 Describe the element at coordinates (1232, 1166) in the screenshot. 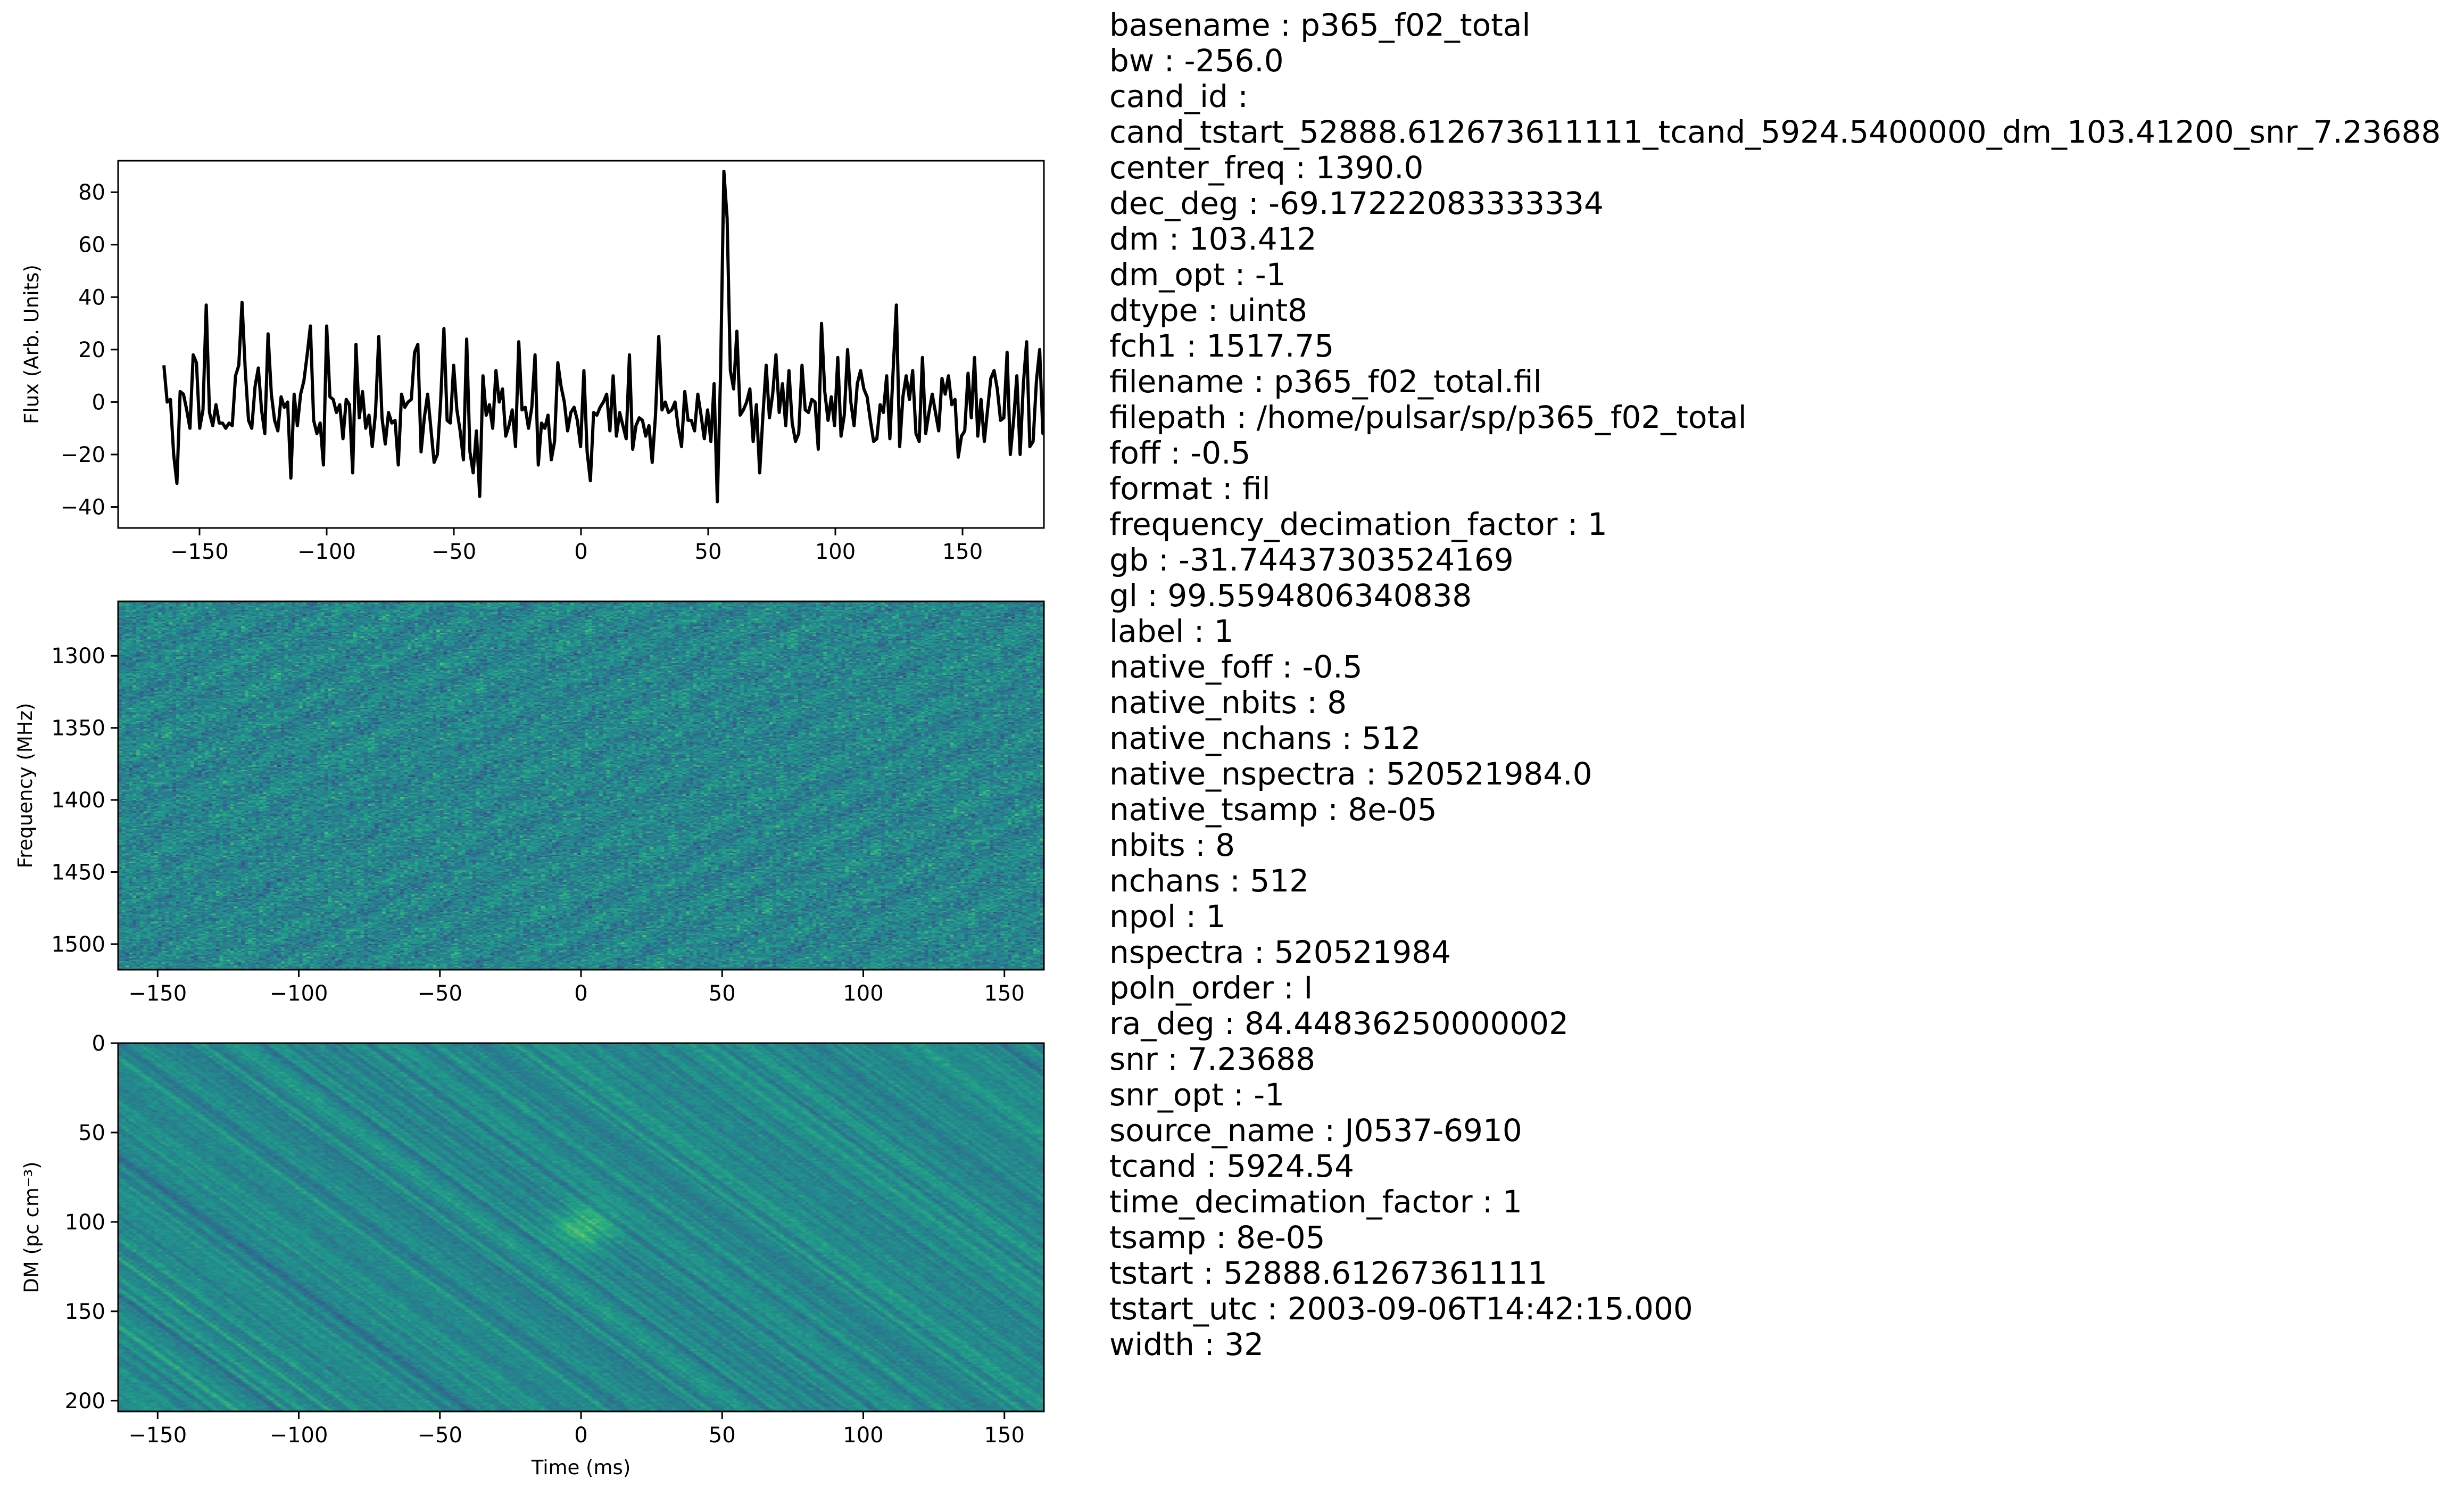

I see `metadata-line: tcand : 5924.54` at that location.